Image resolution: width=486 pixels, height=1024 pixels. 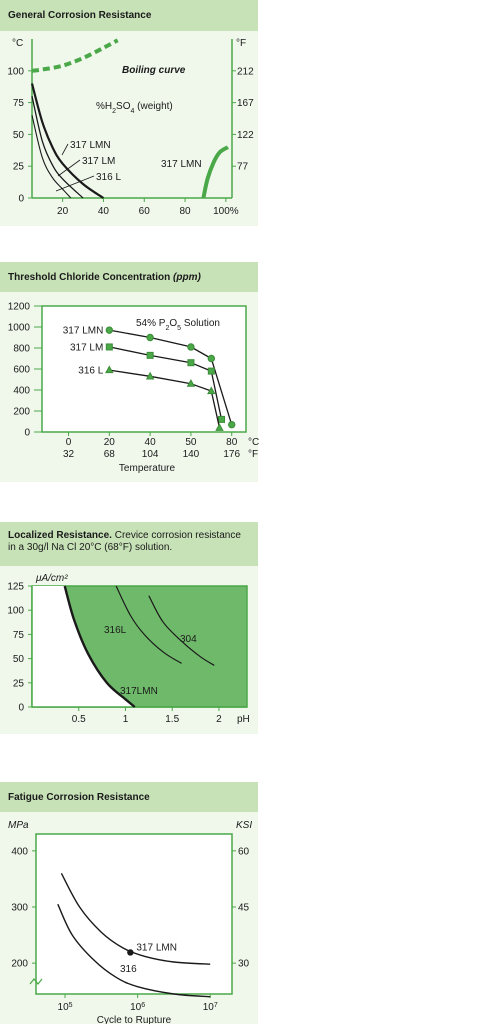 I want to click on chart2-xtick-f-label: 104, so click(x=150, y=454).